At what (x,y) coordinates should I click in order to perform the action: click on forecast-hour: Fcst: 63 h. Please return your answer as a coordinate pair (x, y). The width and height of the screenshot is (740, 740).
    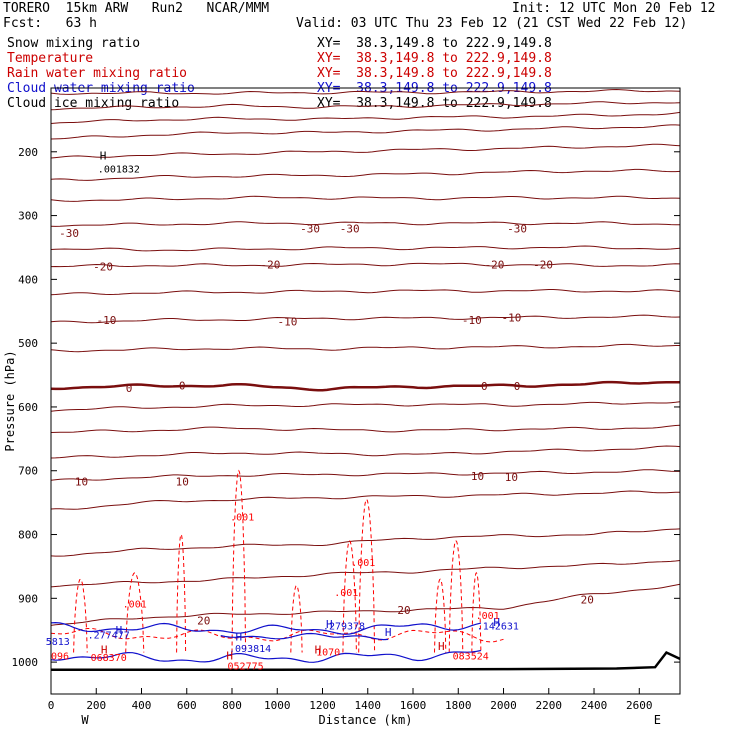
    Looking at the image, I should click on (50, 23).